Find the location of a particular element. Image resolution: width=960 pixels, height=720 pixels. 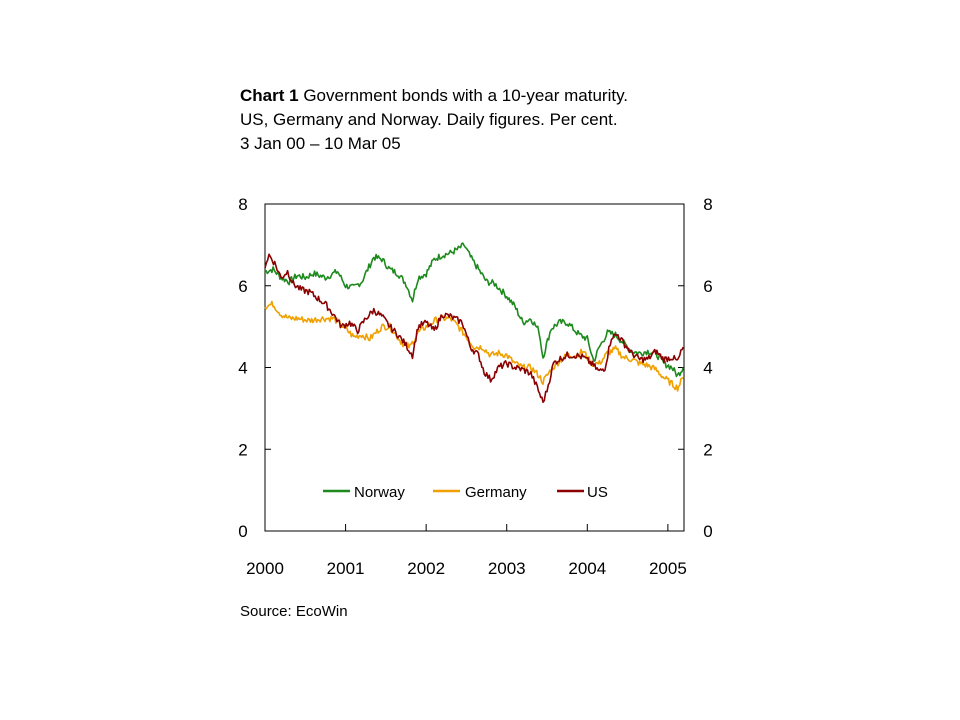

y-tick-label-left: 2 is located at coordinates (242, 449).